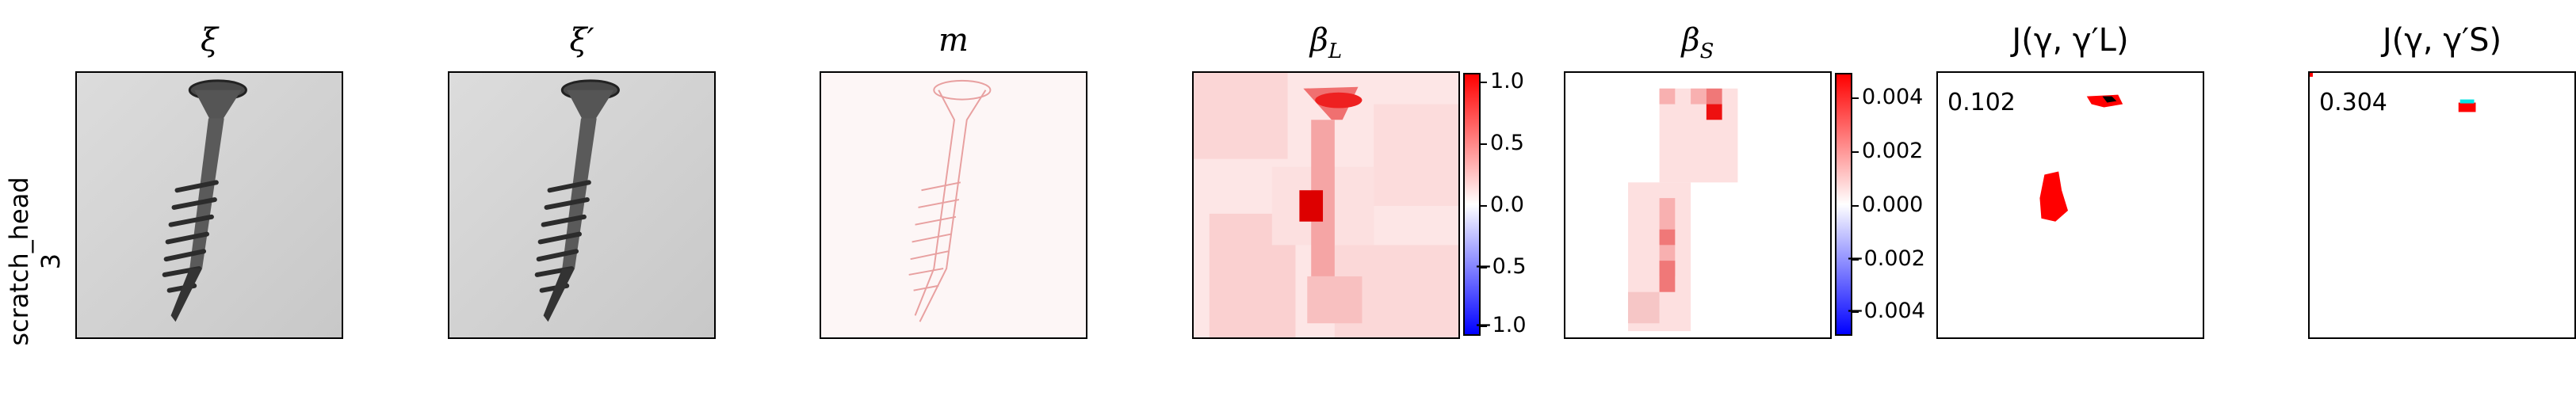 This screenshot has width=2576, height=396. Describe the element at coordinates (2353, 102) in the screenshot. I see `score-j-s: 0.304` at that location.